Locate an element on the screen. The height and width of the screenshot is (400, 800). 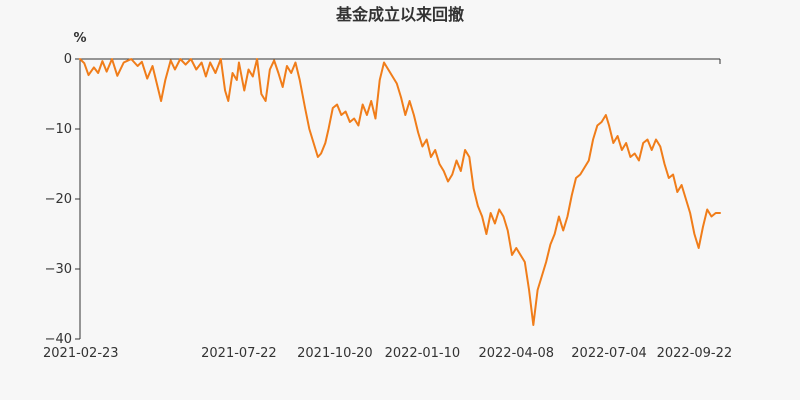
y-tick-label: 0 is located at coordinates (68, 59).